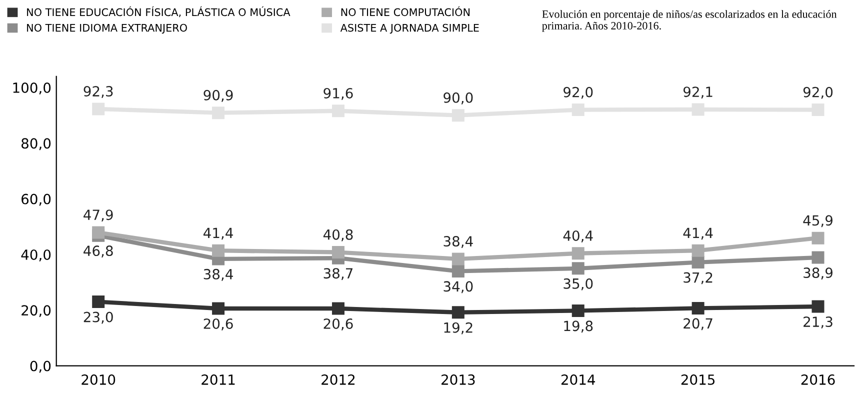 The width and height of the screenshot is (867, 402). What do you see at coordinates (338, 274) in the screenshot?
I see `data-label: 38,7` at bounding box center [338, 274].